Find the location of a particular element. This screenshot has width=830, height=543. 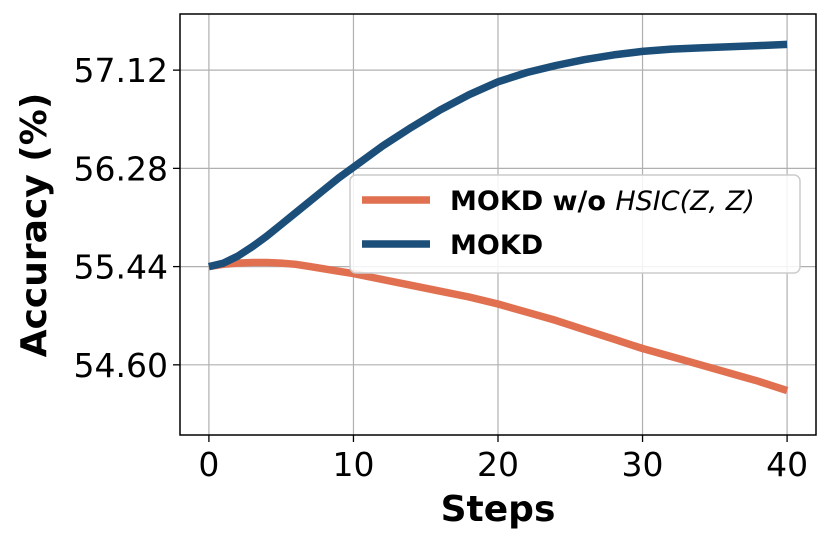

y-tick-label: 56.28 is located at coordinates (121, 168).